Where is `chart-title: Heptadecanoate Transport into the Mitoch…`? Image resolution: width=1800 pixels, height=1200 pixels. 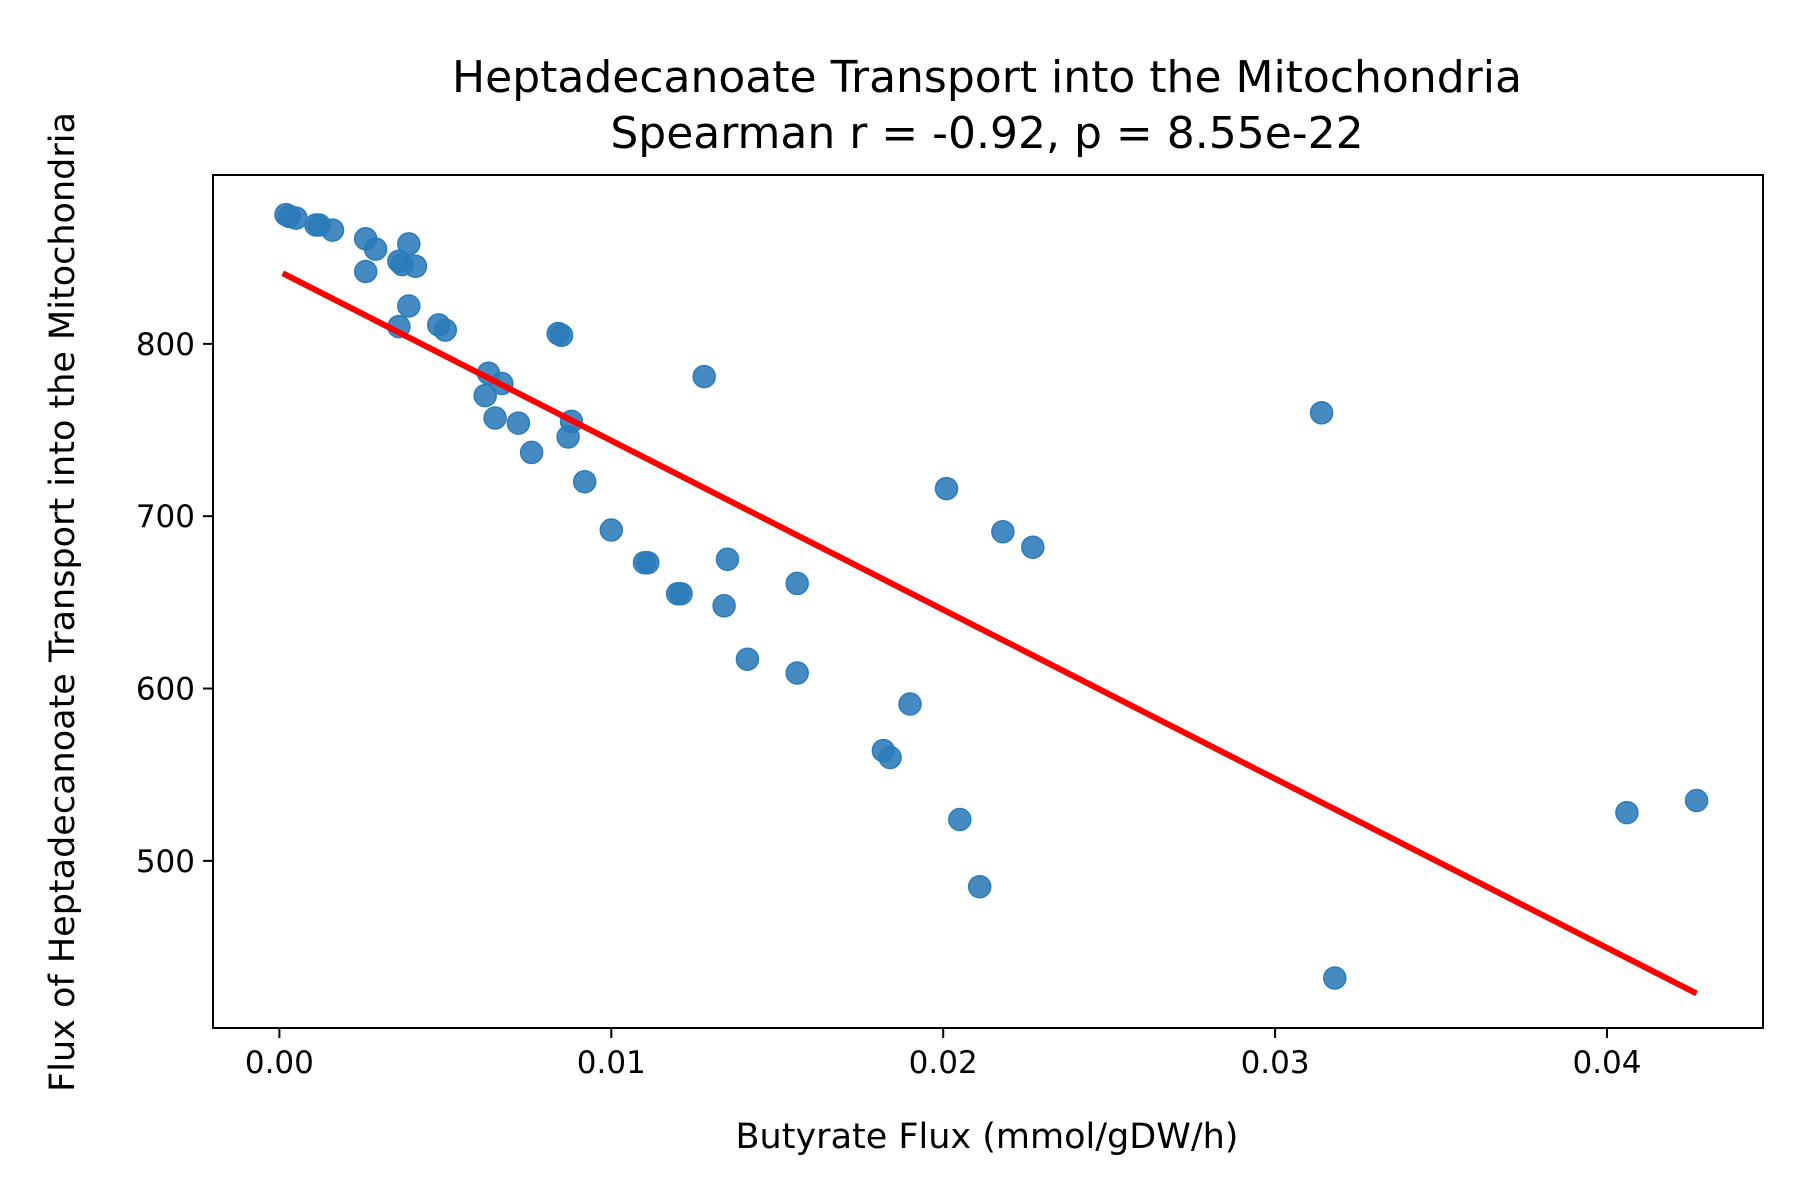 chart-title: Heptadecanoate Transport into the Mitoch… is located at coordinates (987, 77).